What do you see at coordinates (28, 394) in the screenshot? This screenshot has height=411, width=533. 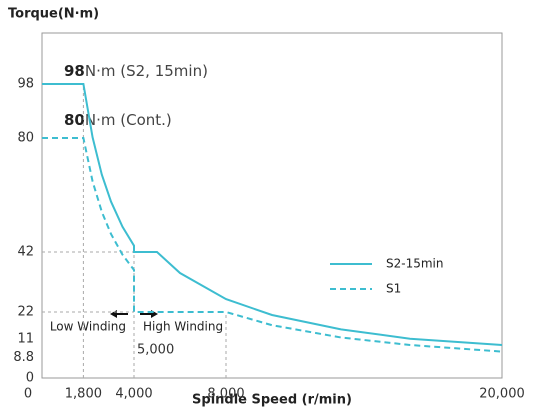 I see `x-tick-label: 0` at bounding box center [28, 394].